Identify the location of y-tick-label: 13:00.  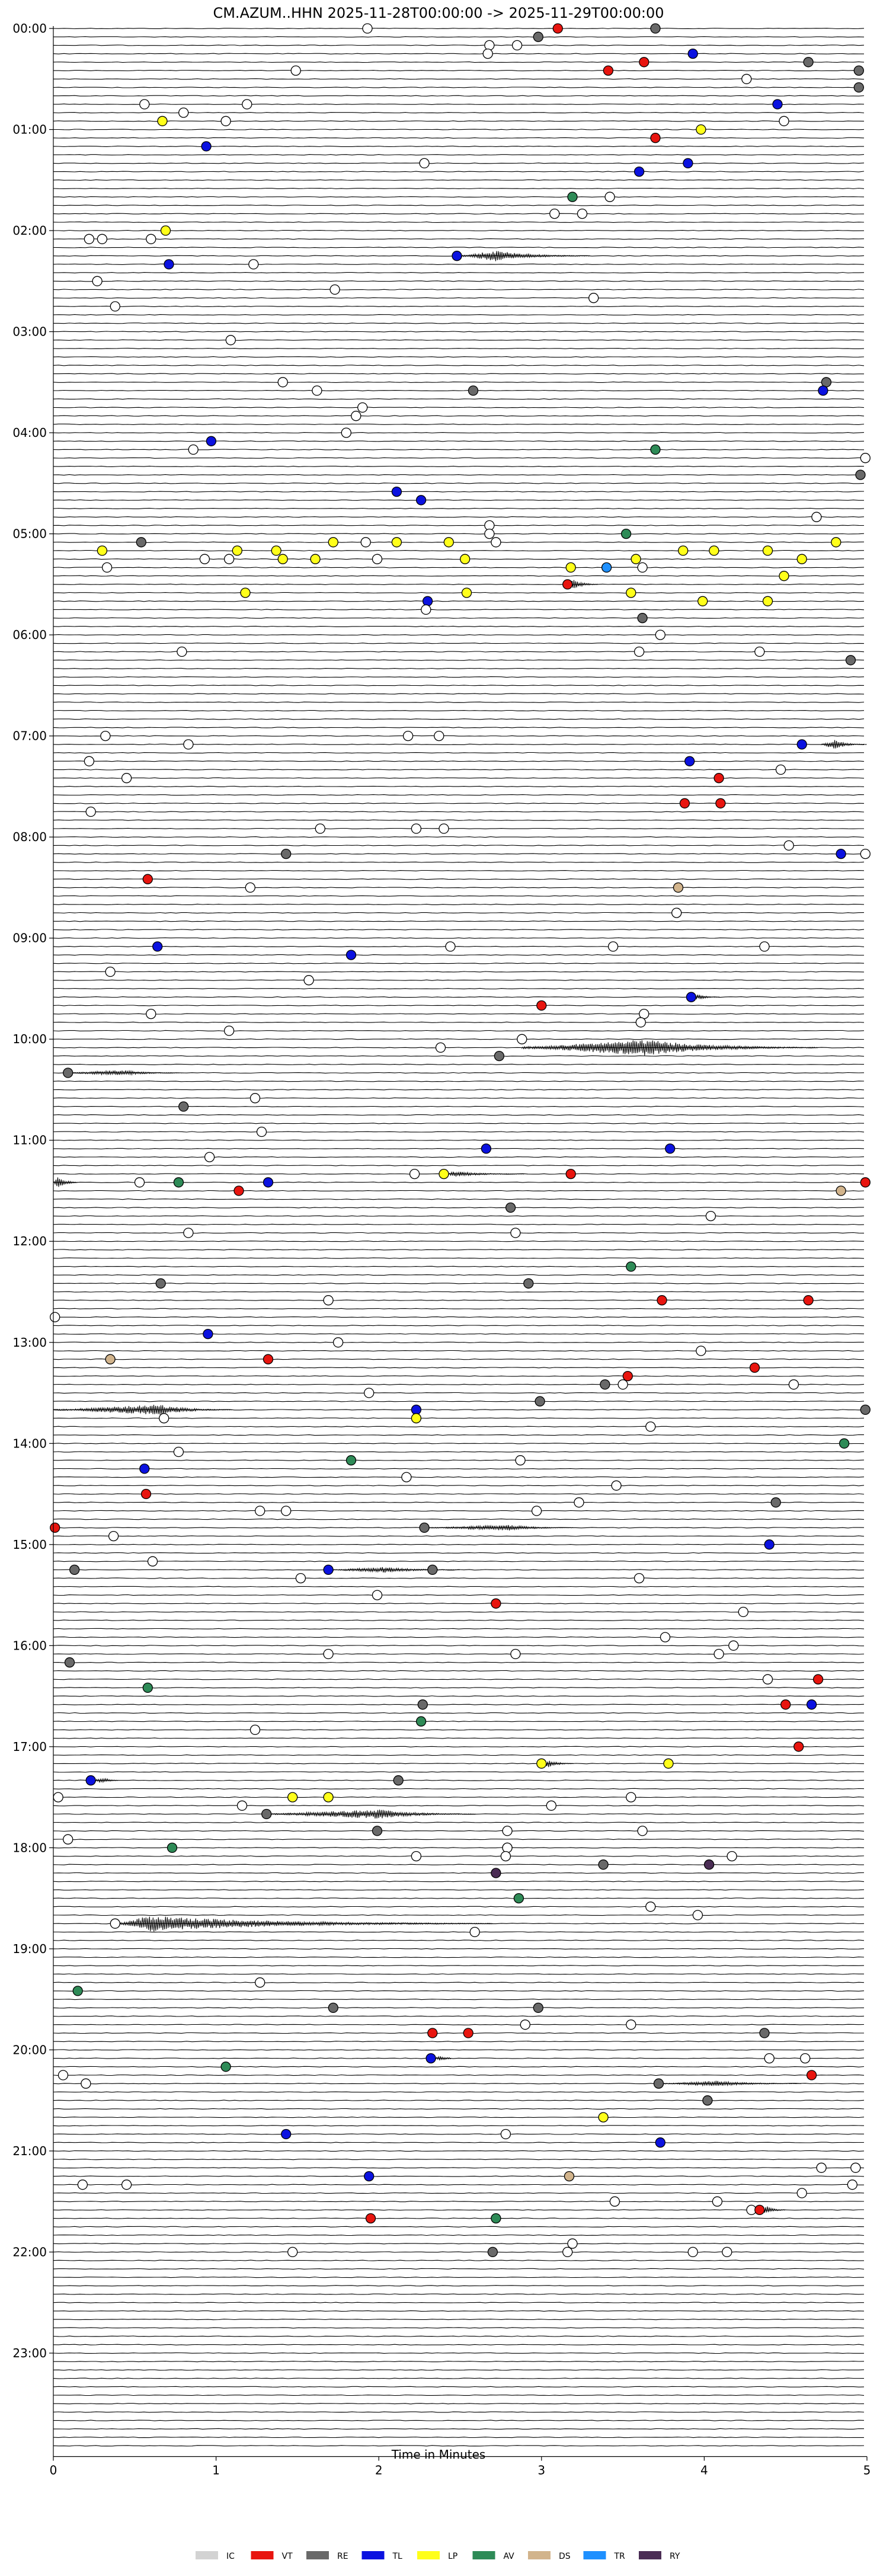
(29, 1342).